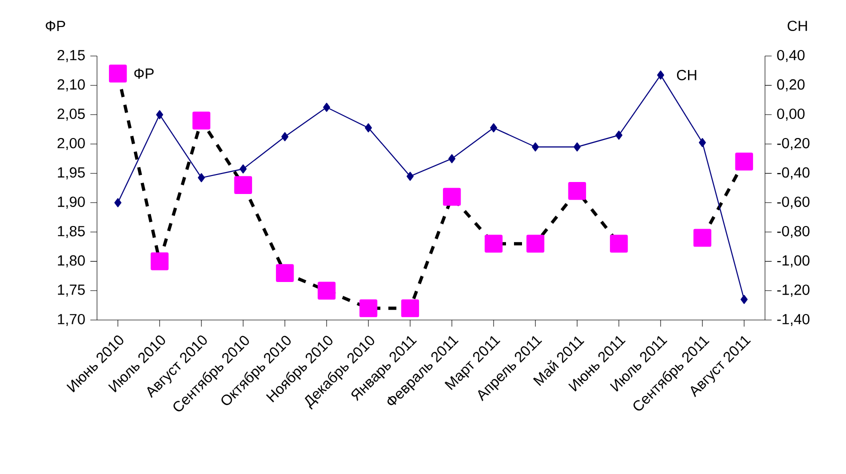  Describe the element at coordinates (56, 26) in the screenshot. I see `y-axis-title: ФР` at that location.